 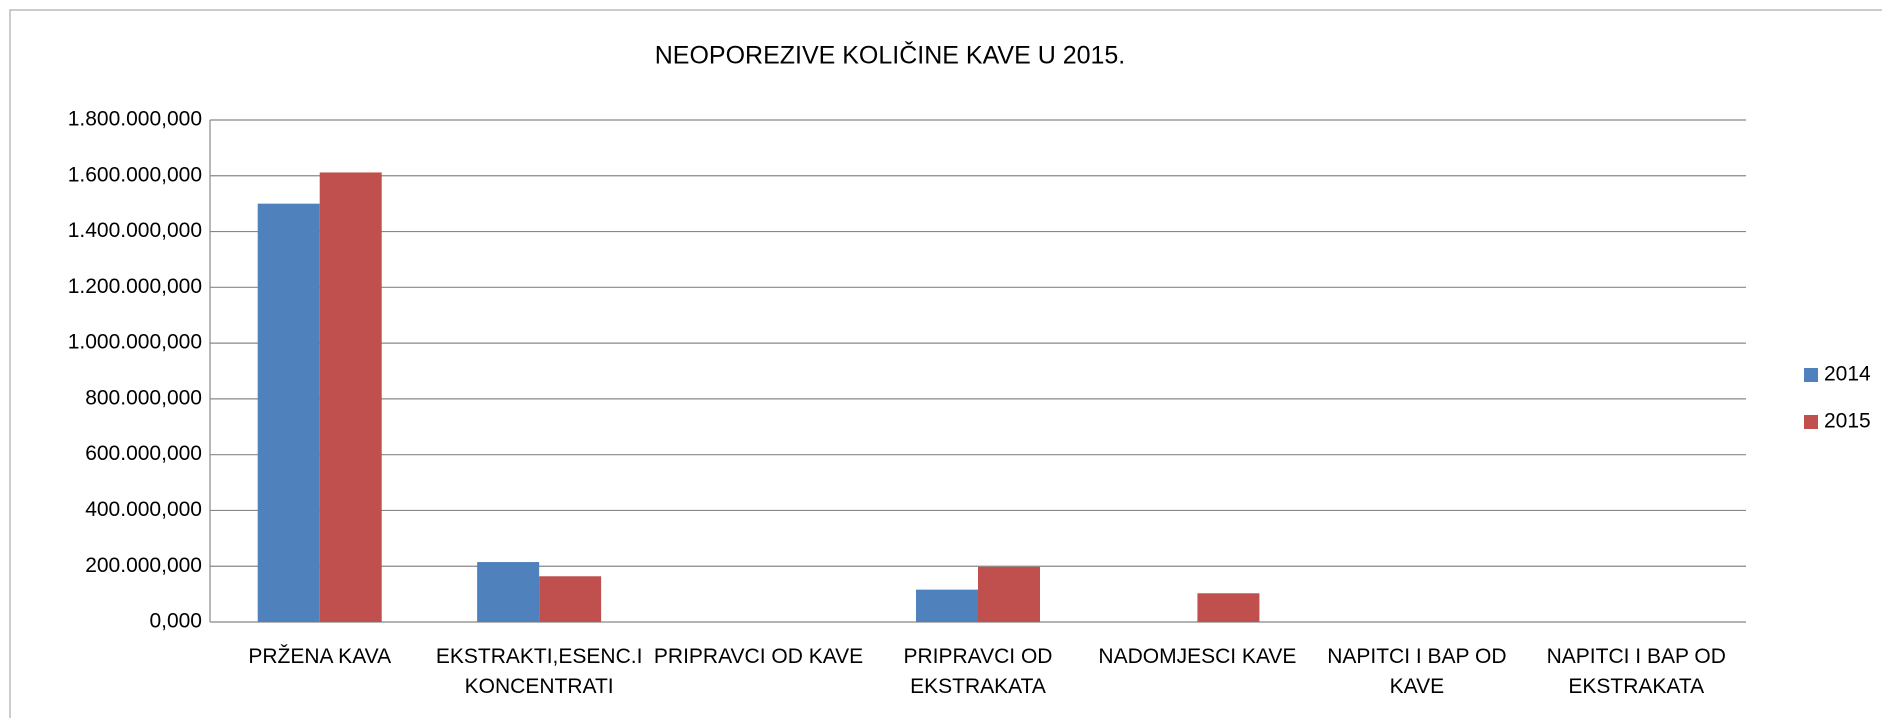 I want to click on y-tick-label: 1.400.000,000, so click(x=135, y=230).